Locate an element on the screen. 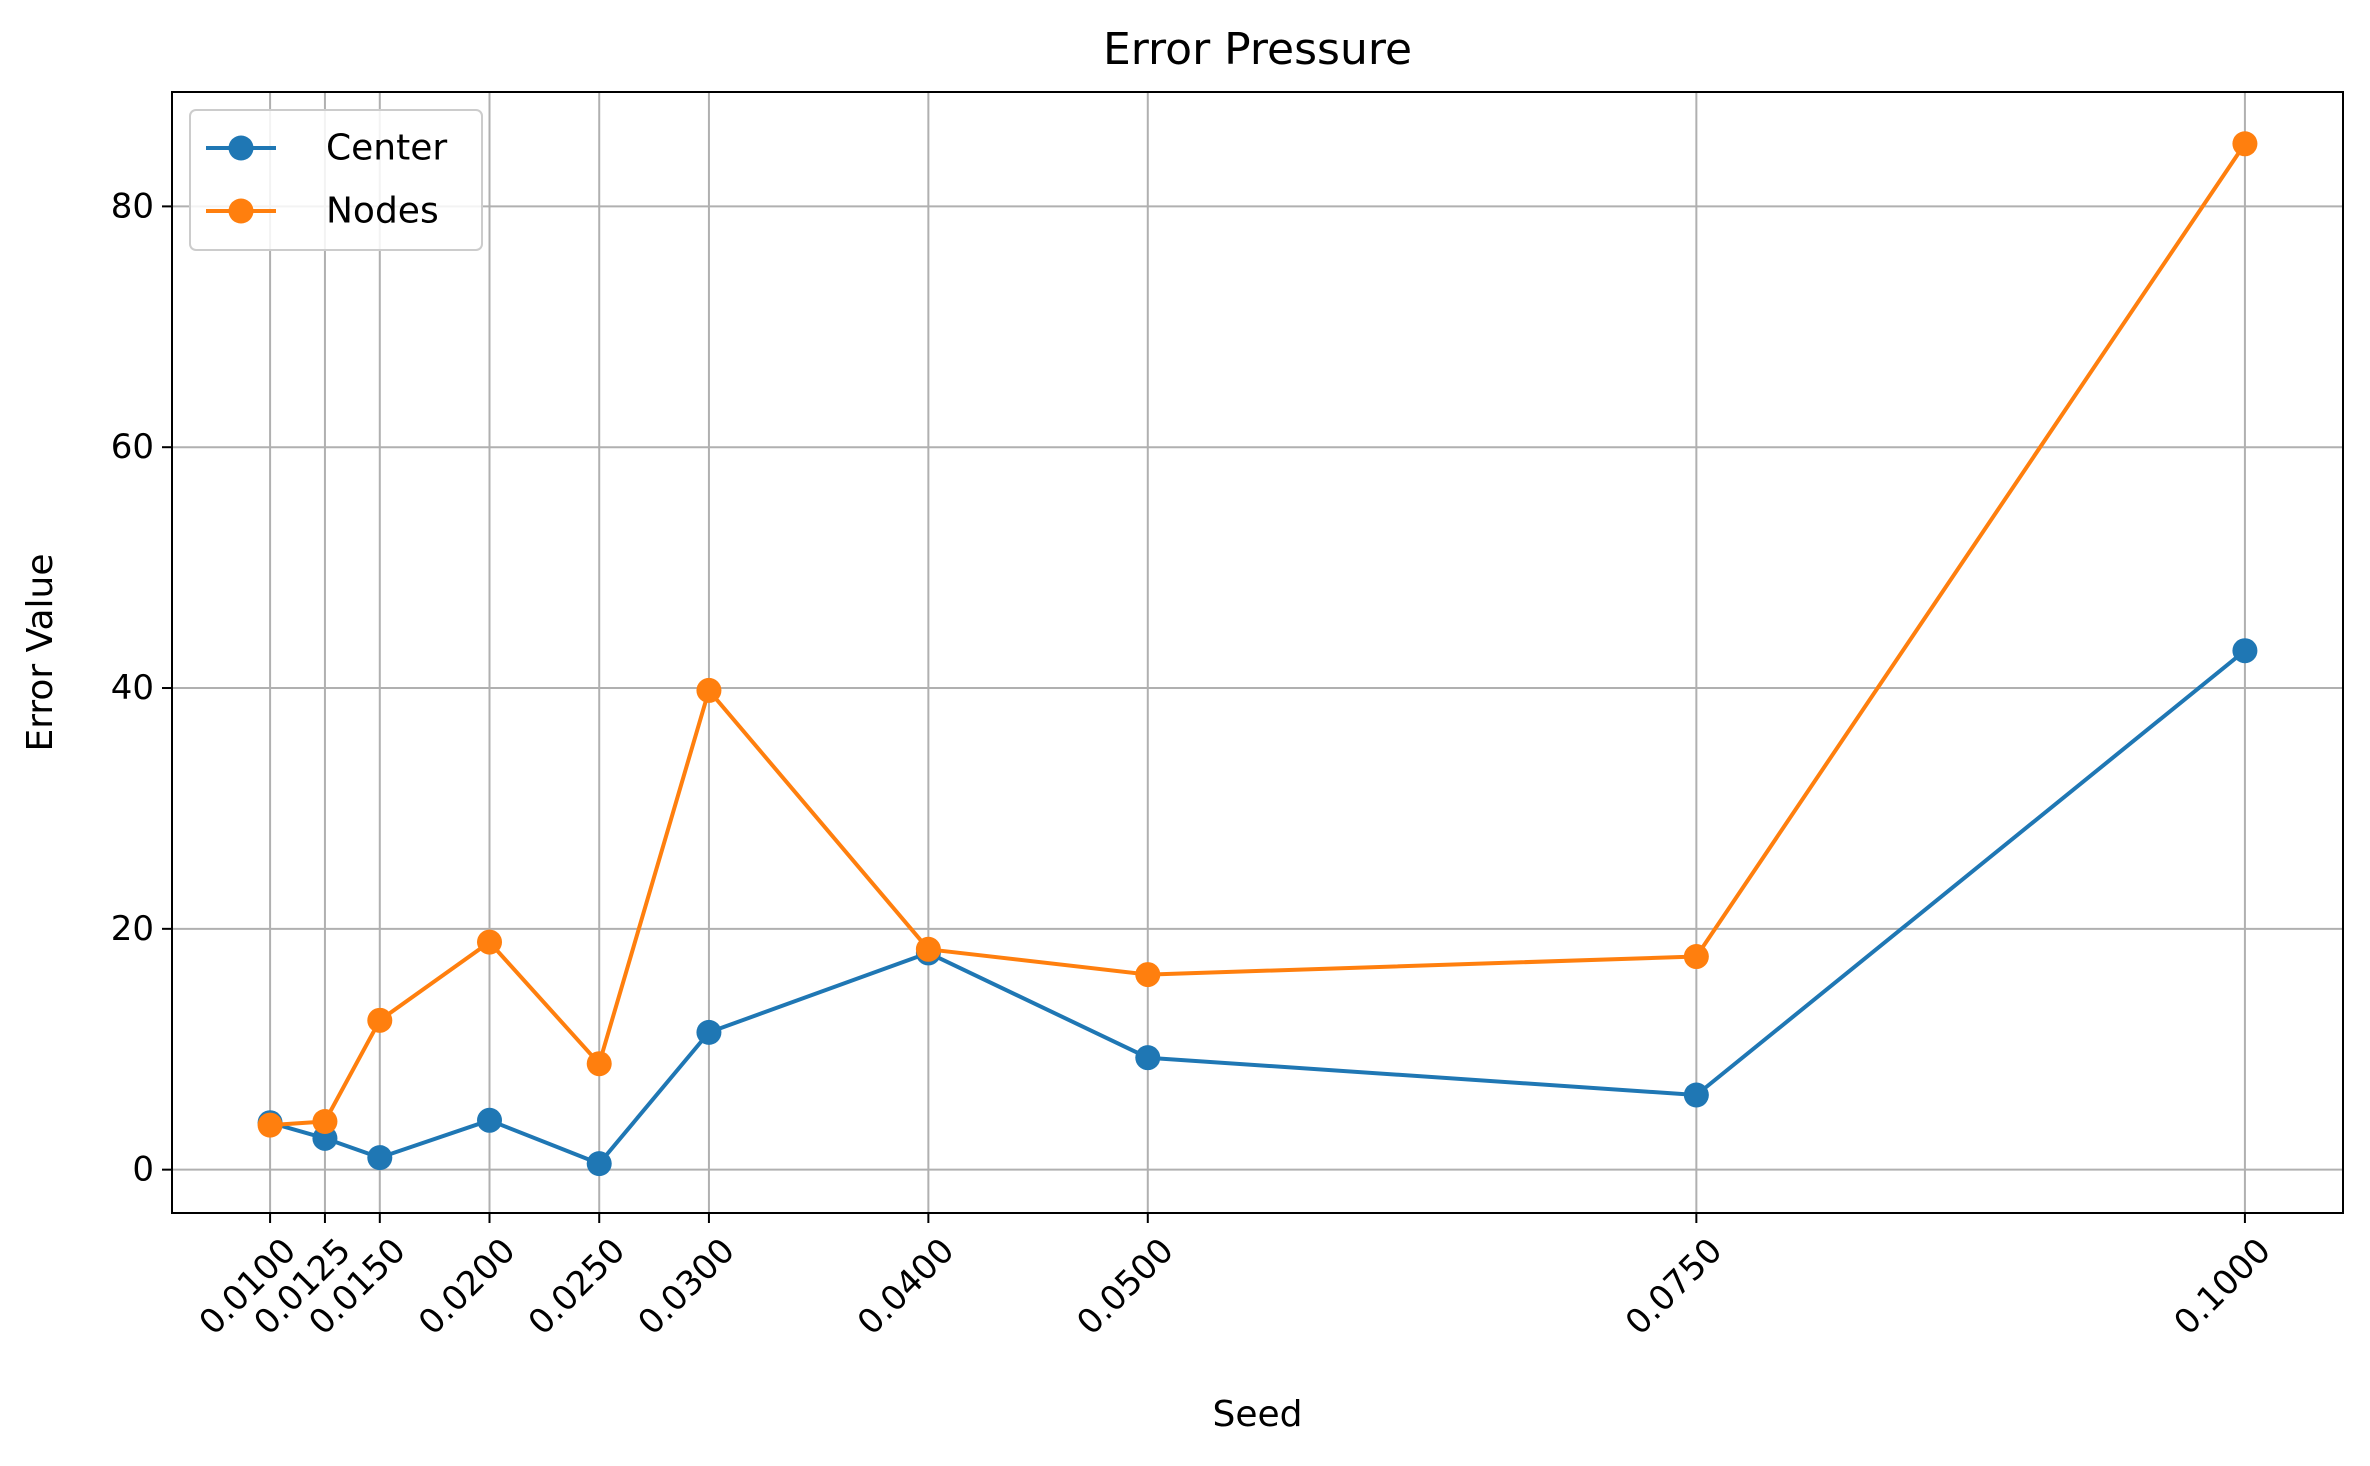 The image size is (2370, 1466). legend: Center Nodes is located at coordinates (336, 180).